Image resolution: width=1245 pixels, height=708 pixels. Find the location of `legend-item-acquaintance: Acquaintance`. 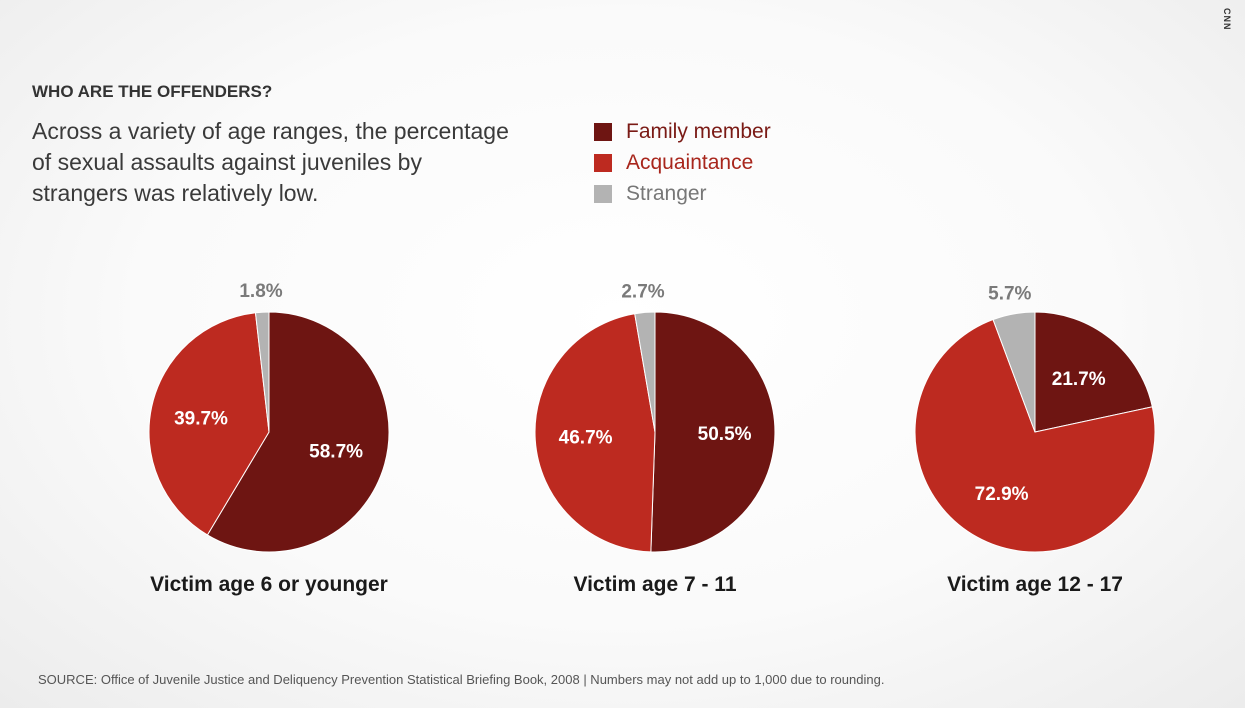

legend-item-acquaintance: Acquaintance is located at coordinates (682, 162).